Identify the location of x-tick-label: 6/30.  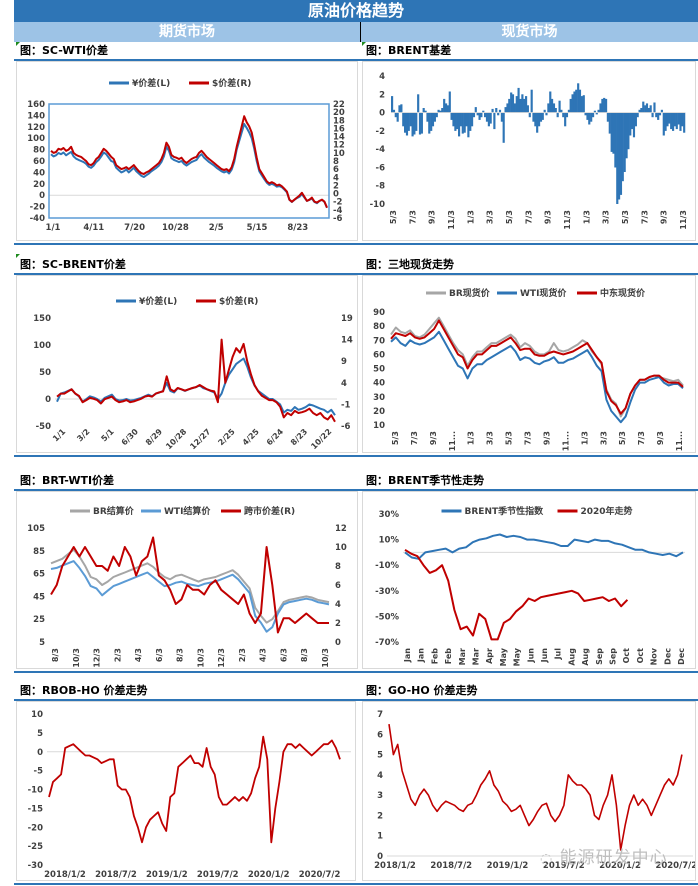
(130, 437).